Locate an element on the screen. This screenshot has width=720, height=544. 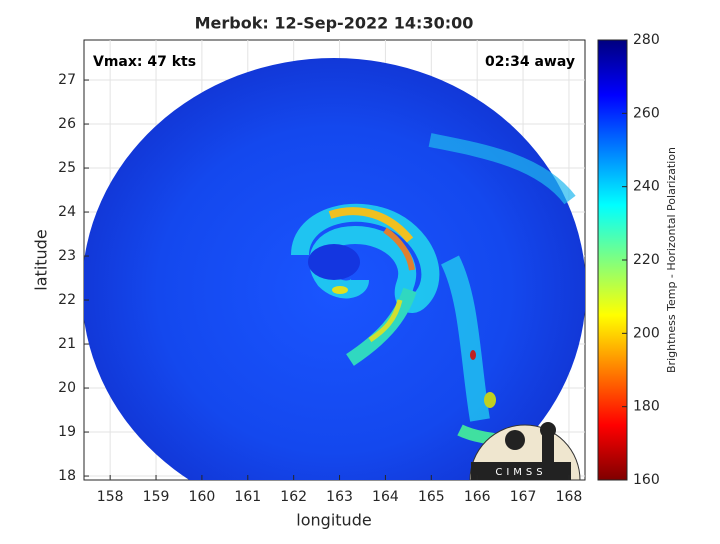
x-tick-label: 162 is located at coordinates (293, 497).